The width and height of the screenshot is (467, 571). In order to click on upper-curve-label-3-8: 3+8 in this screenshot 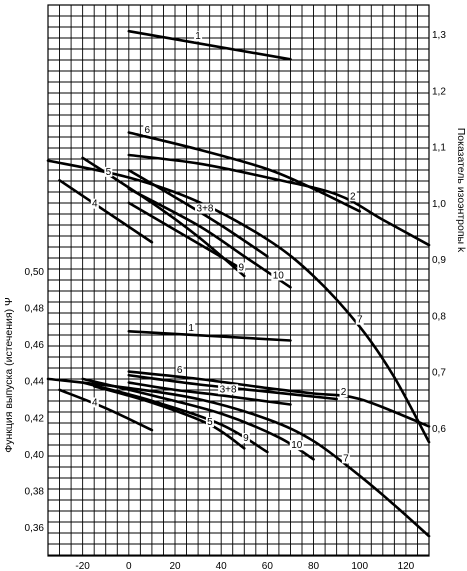, I will do `click(205, 209)`.